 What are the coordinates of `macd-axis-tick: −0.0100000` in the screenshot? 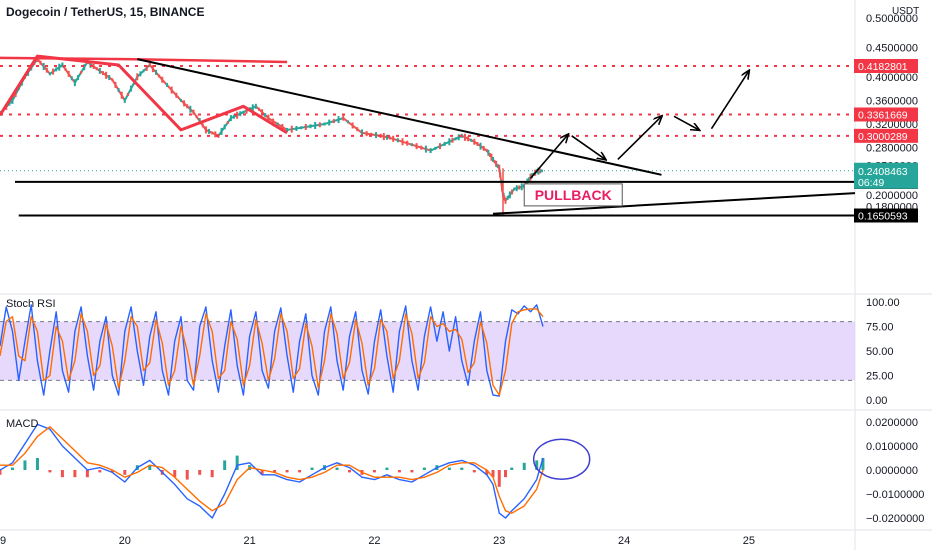 It's located at (895, 495).